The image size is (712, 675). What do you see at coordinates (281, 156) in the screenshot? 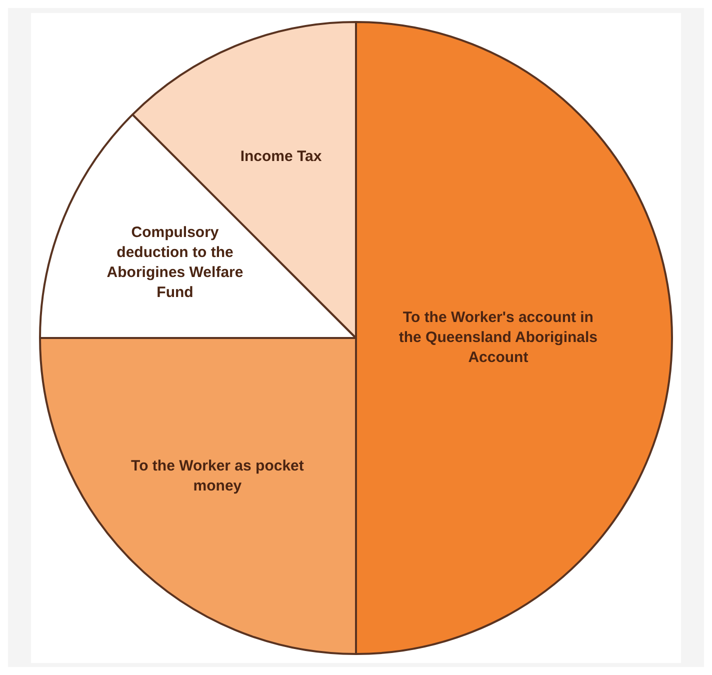
I see `slice-label: Income Tax` at bounding box center [281, 156].